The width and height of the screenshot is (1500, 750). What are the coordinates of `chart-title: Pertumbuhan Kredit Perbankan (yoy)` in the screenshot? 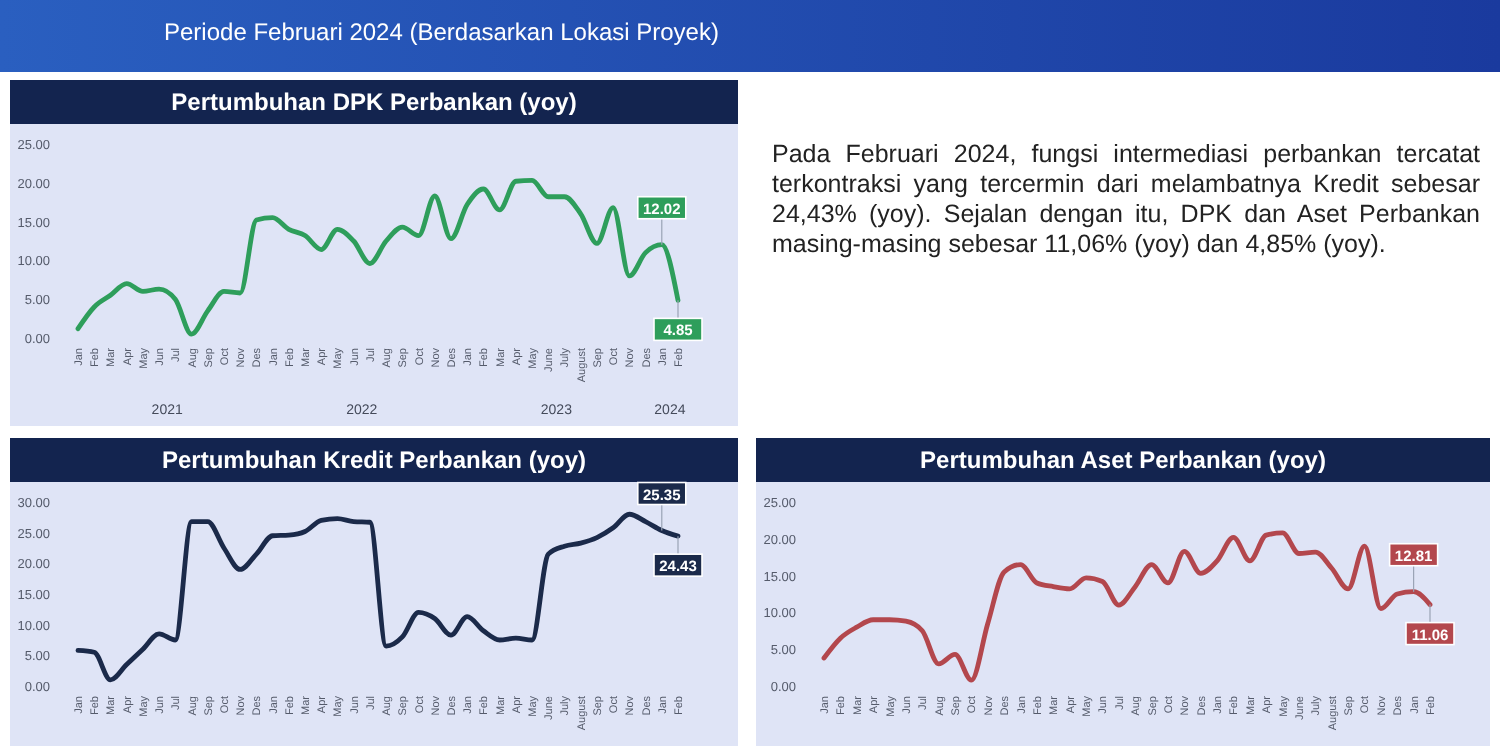 It's located at (374, 460).